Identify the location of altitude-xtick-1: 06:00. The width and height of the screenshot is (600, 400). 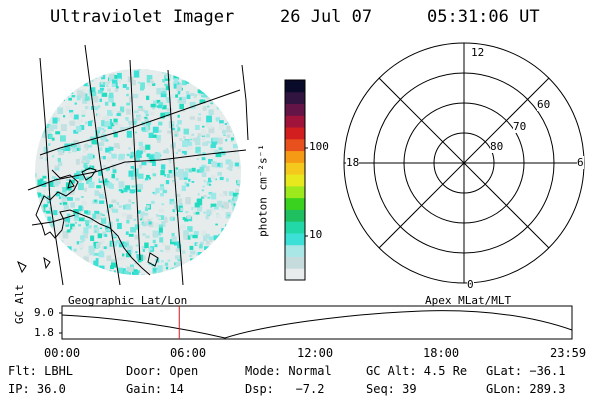
(188, 353).